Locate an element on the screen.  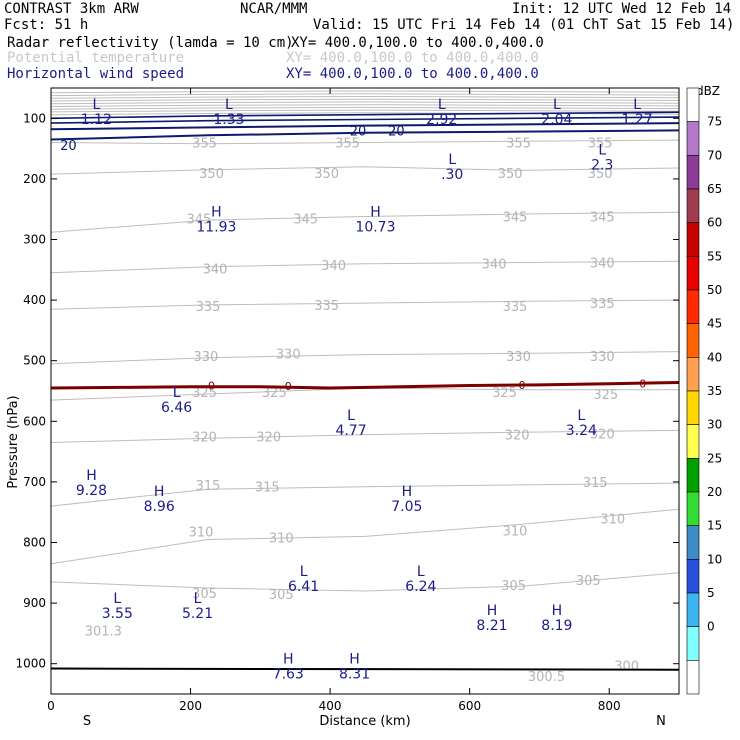
colorbar-level-label: 10 is located at coordinates (714, 559).